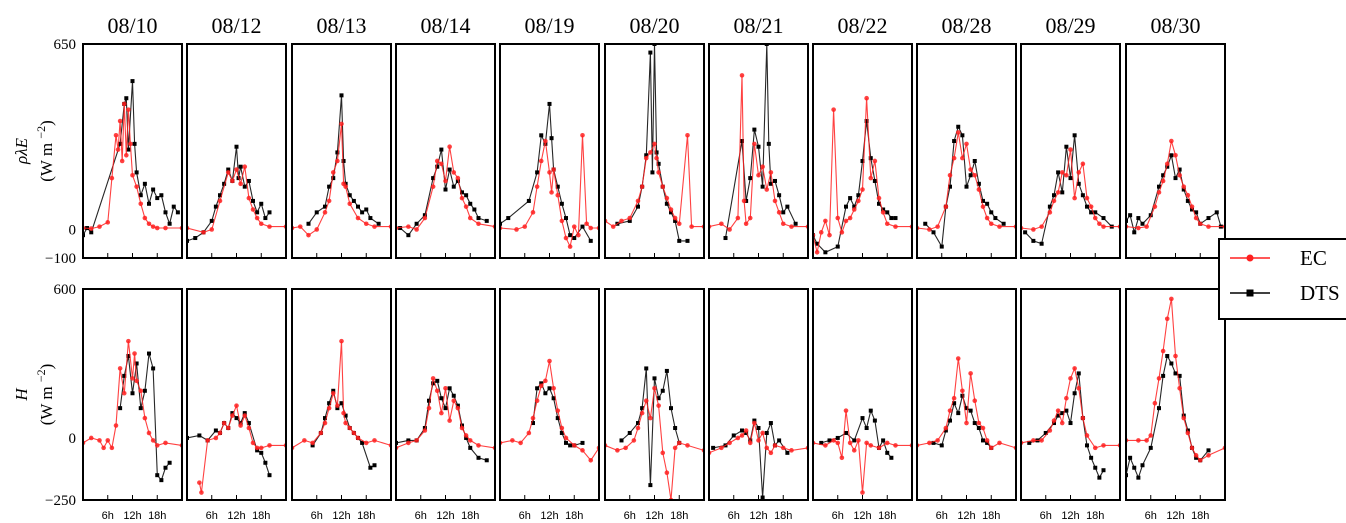  I want to click on panel-H-08-19: 6h 12h 18h, so click(549, 405).